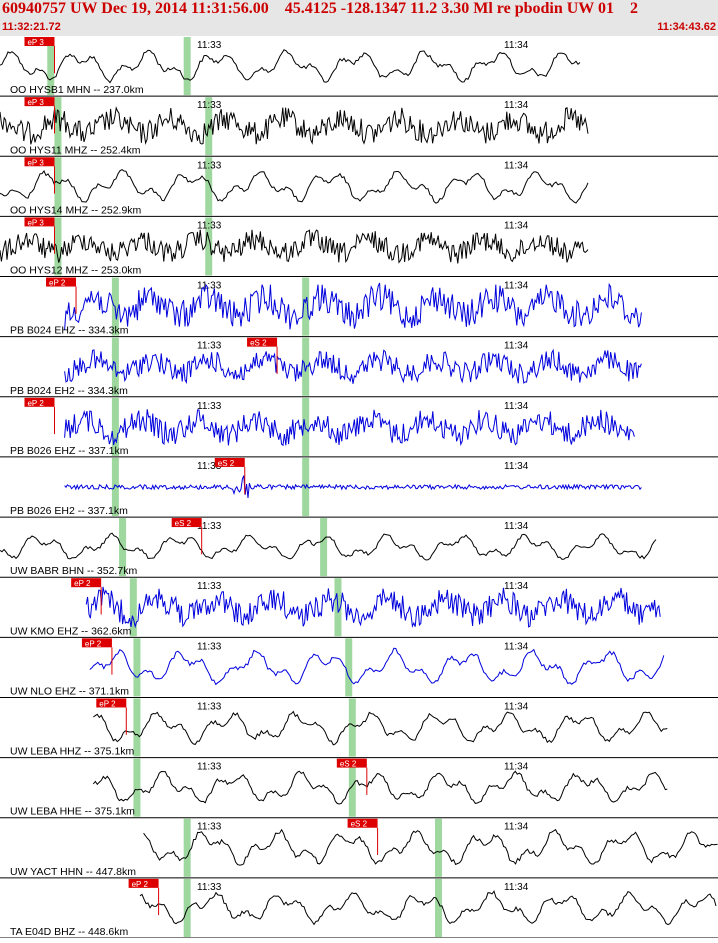 The height and width of the screenshot is (943, 718). What do you see at coordinates (69, 391) in the screenshot?
I see `station-label: PB B024 EH2 -- 334.3km` at bounding box center [69, 391].